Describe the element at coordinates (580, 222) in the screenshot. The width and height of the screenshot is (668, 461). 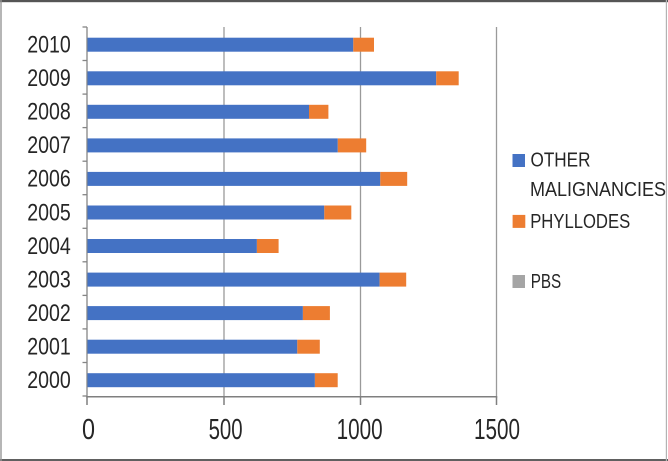
I see `svg-text: PHYLLODES` at that location.